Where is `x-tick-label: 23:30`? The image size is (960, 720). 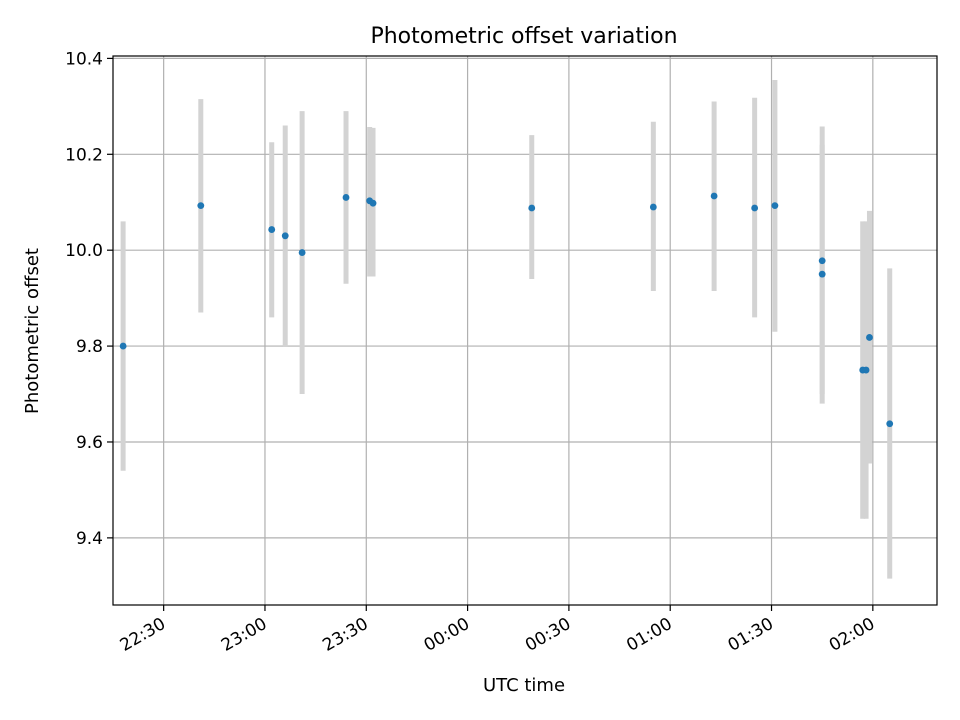 x-tick-label: 23:30 is located at coordinates (345, 635).